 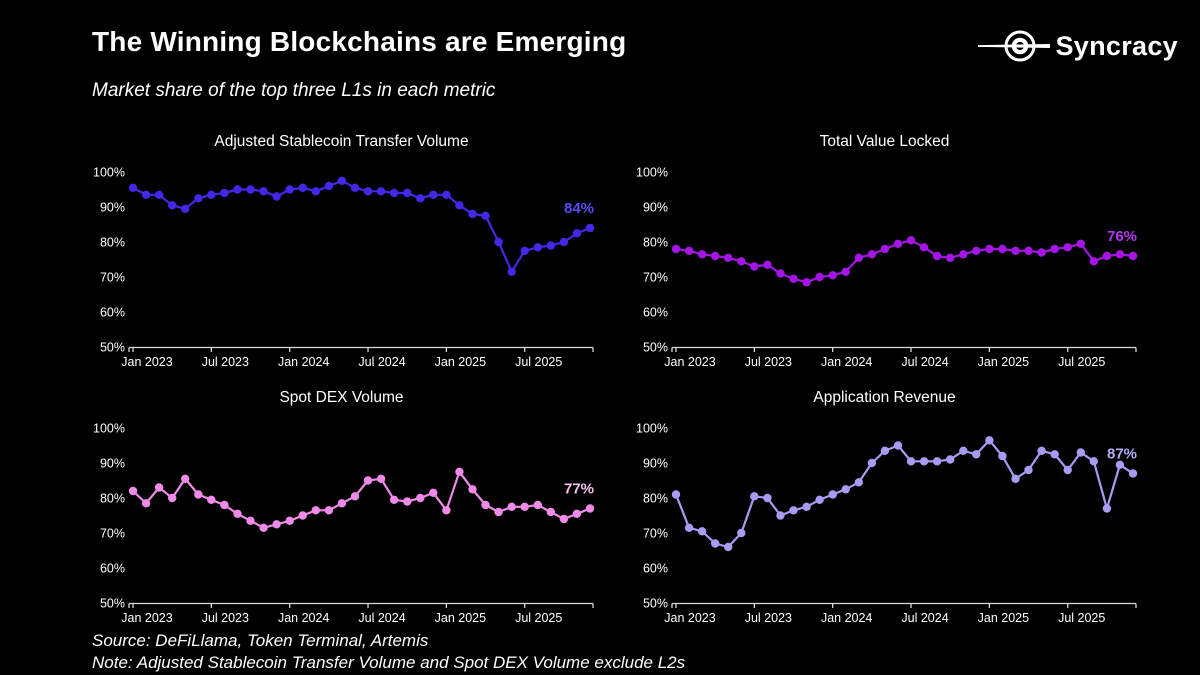 I want to click on y-axis-tick-label: 100%, so click(x=109, y=429).